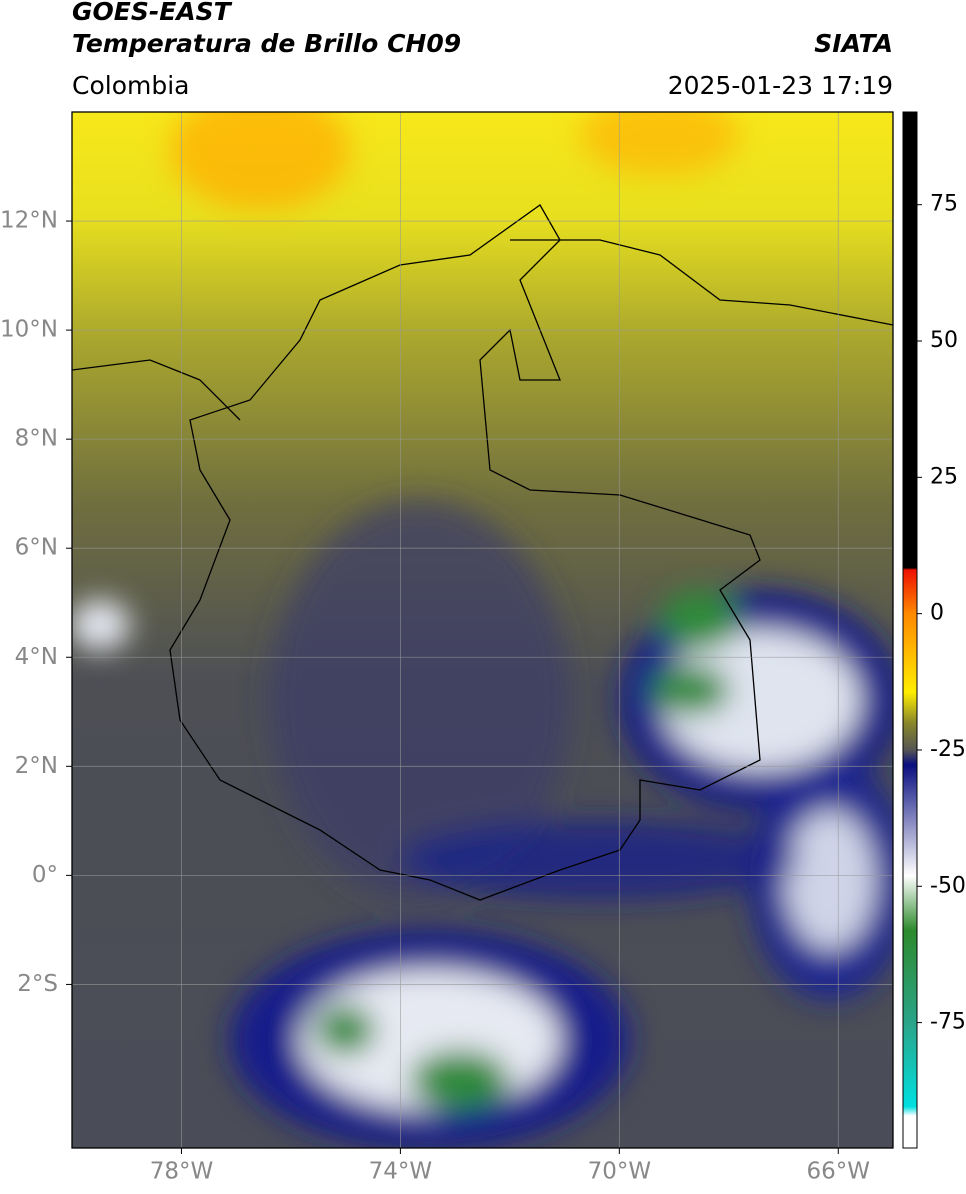 Image resolution: width=966 pixels, height=1194 pixels. Describe the element at coordinates (45, 875) in the screenshot. I see `lat-tick-label: 0°` at that location.